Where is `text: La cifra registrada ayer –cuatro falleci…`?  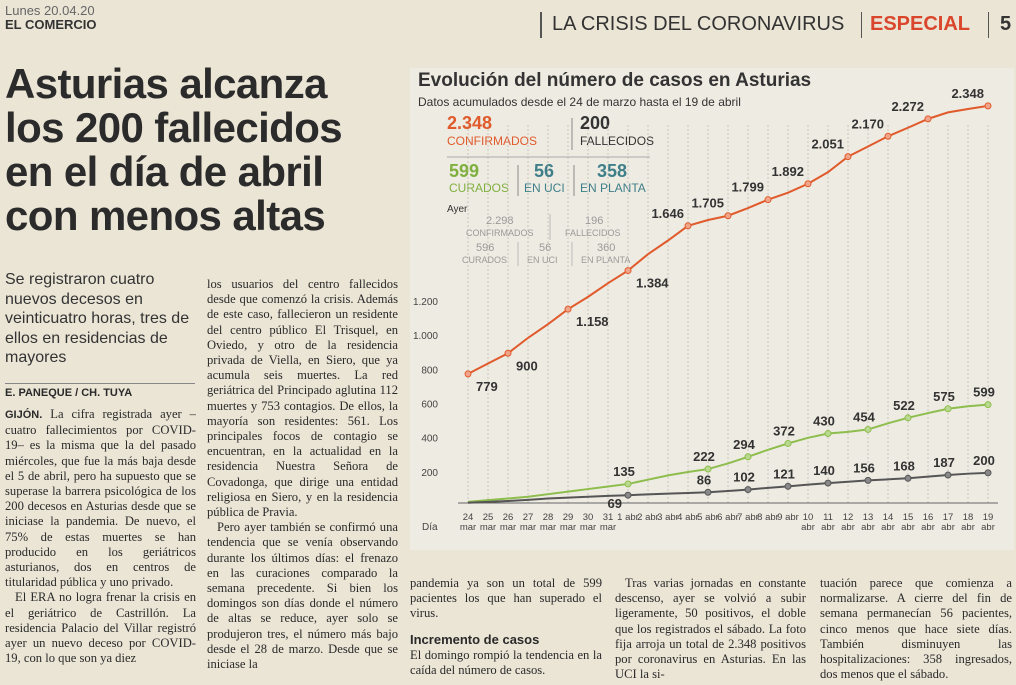 text: La cifra registrada ayer –cuatro falleci… is located at coordinates (100, 498).